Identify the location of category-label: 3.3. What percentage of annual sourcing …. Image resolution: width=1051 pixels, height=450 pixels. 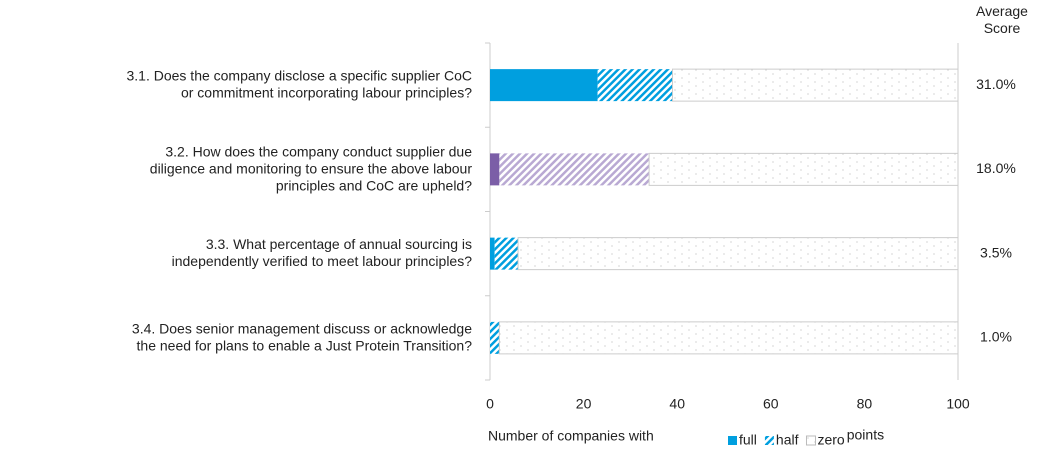
(322, 252).